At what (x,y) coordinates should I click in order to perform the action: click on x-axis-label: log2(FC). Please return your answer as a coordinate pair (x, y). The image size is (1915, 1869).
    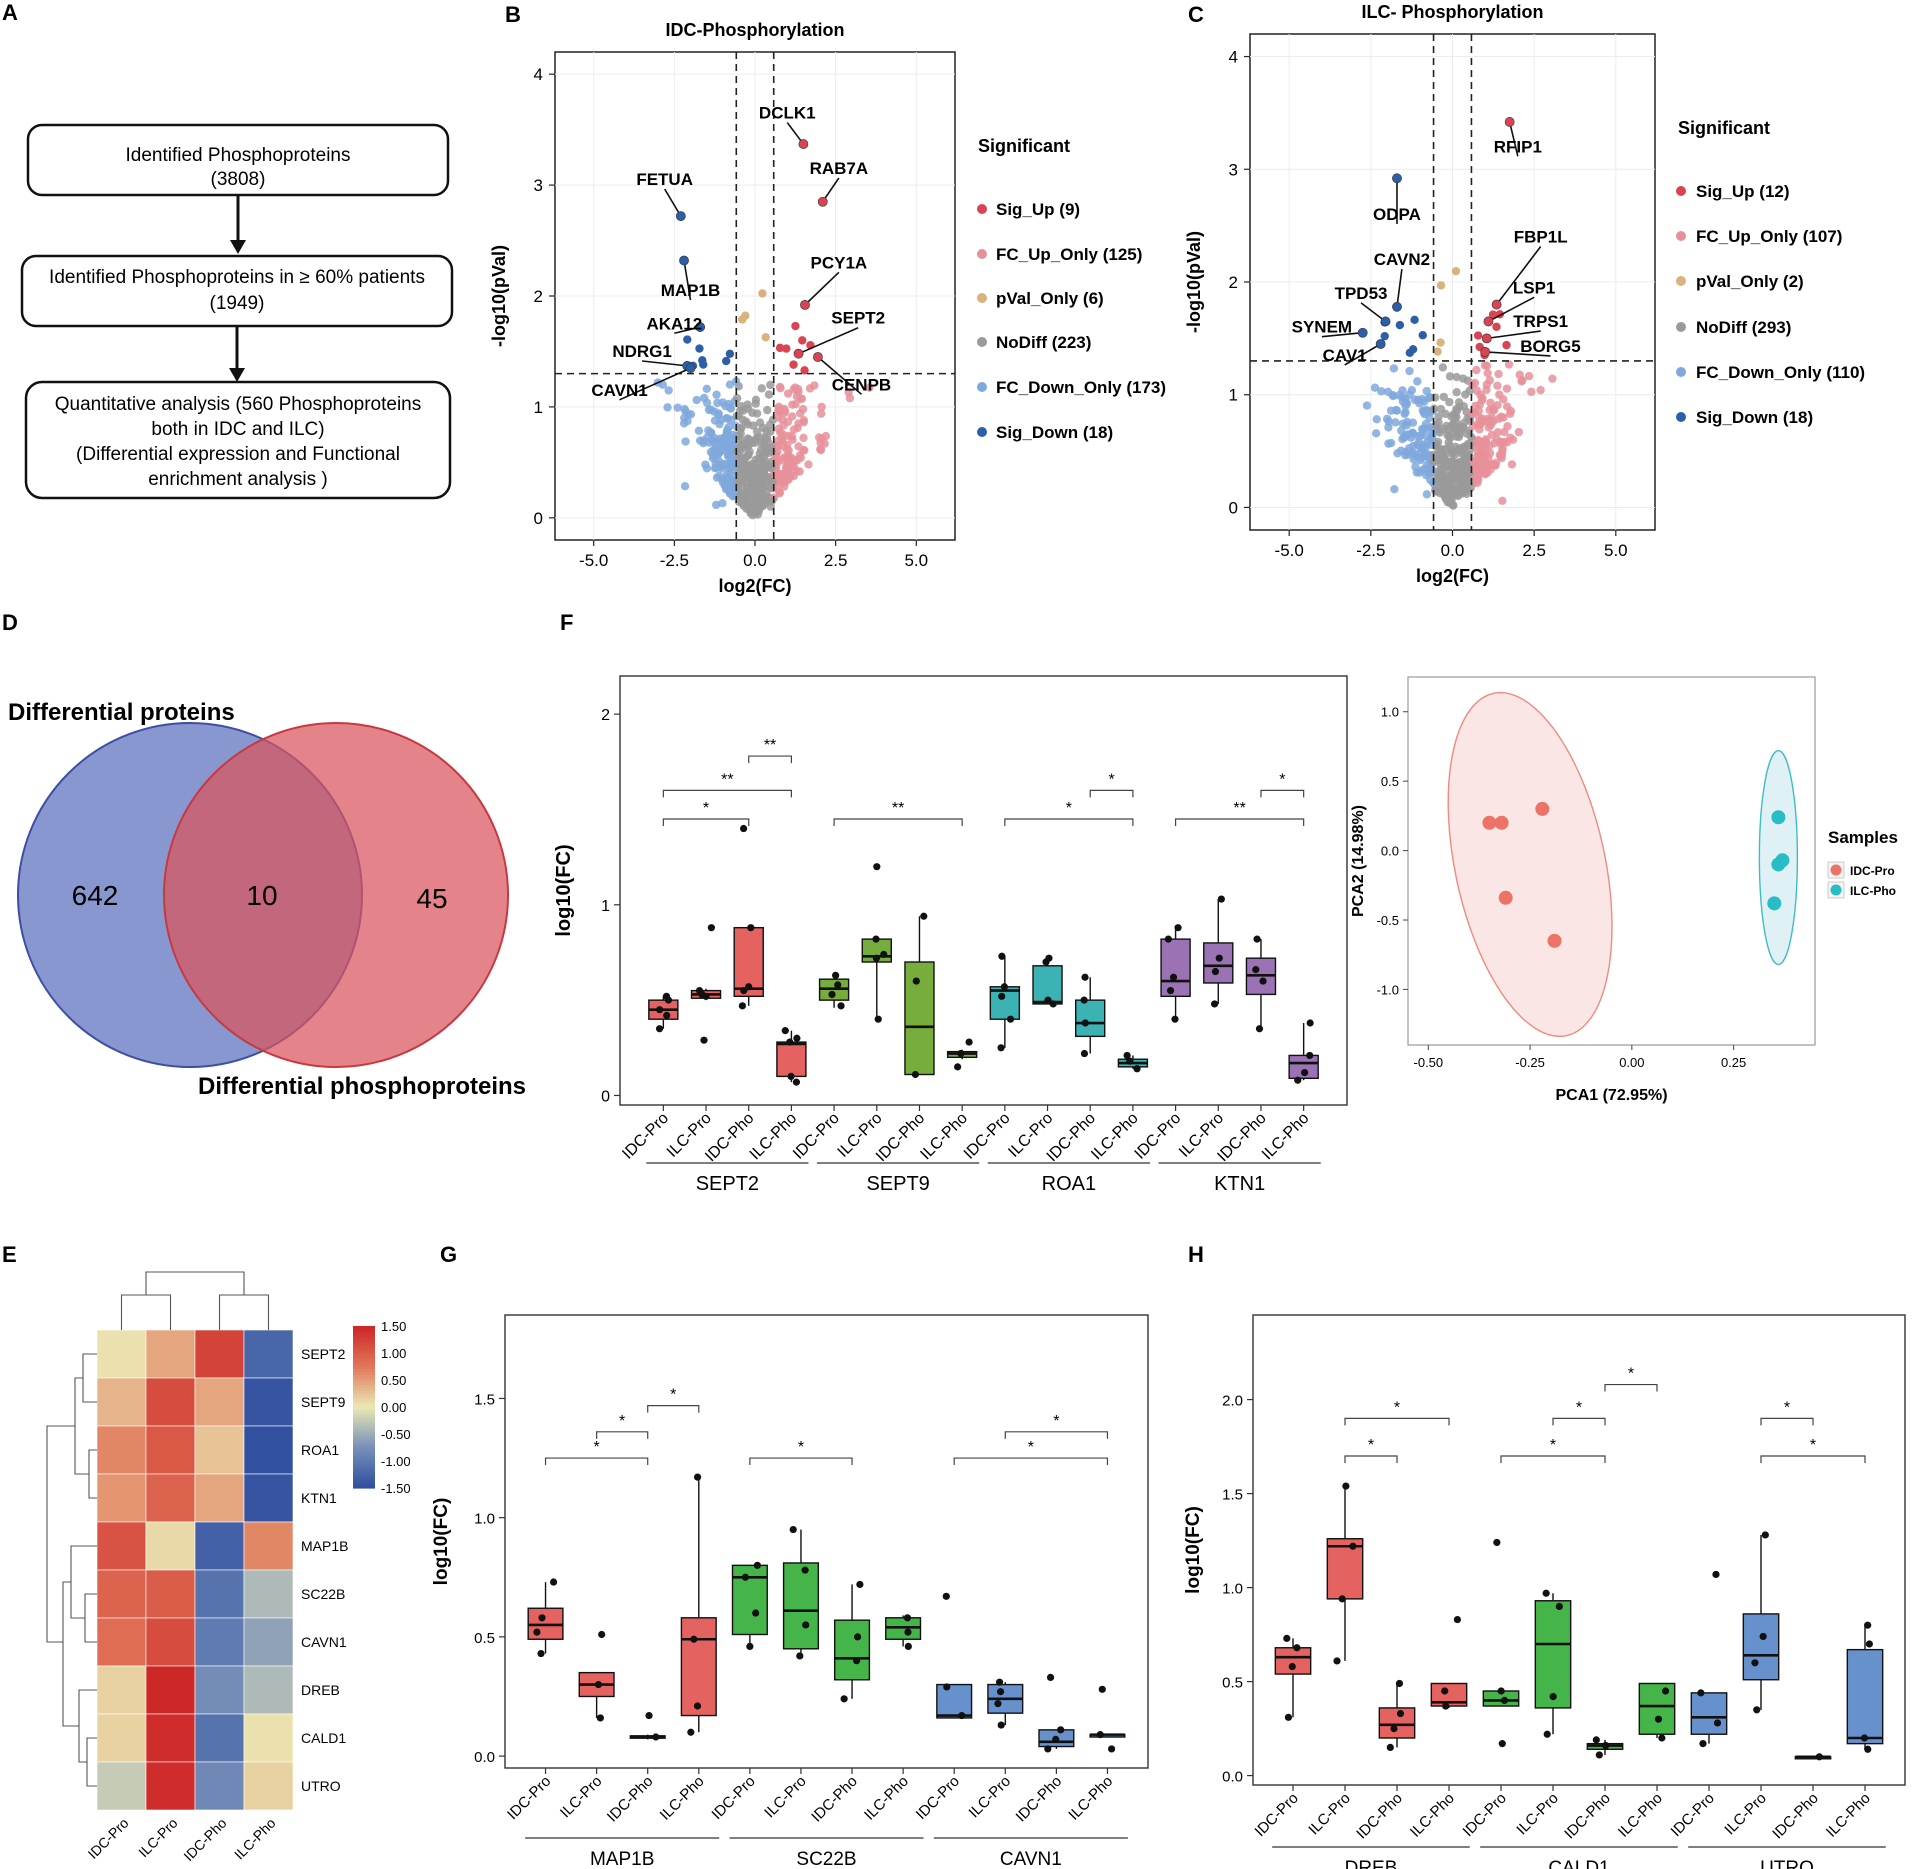
    Looking at the image, I should click on (1452, 576).